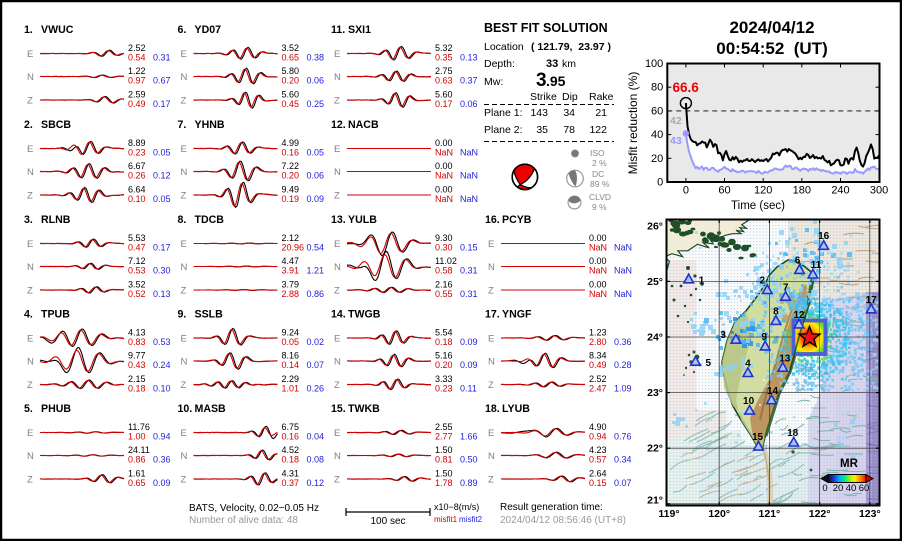  What do you see at coordinates (668, 514) in the screenshot?
I see `svg-text: 119°` at bounding box center [668, 514].